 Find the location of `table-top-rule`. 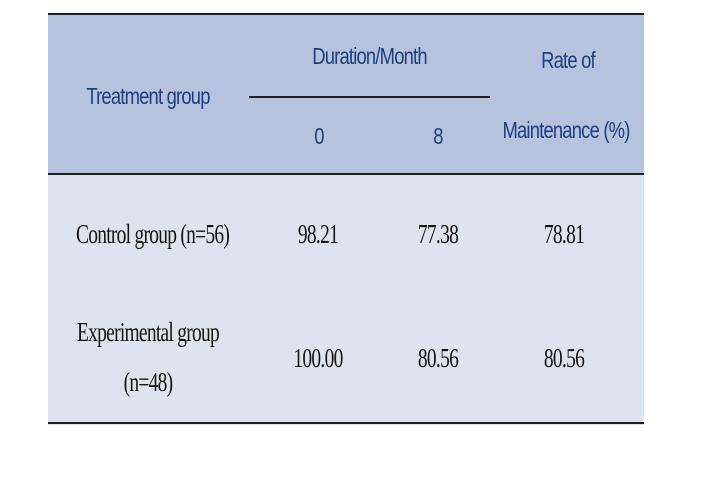

table-top-rule is located at coordinates (346, 14).